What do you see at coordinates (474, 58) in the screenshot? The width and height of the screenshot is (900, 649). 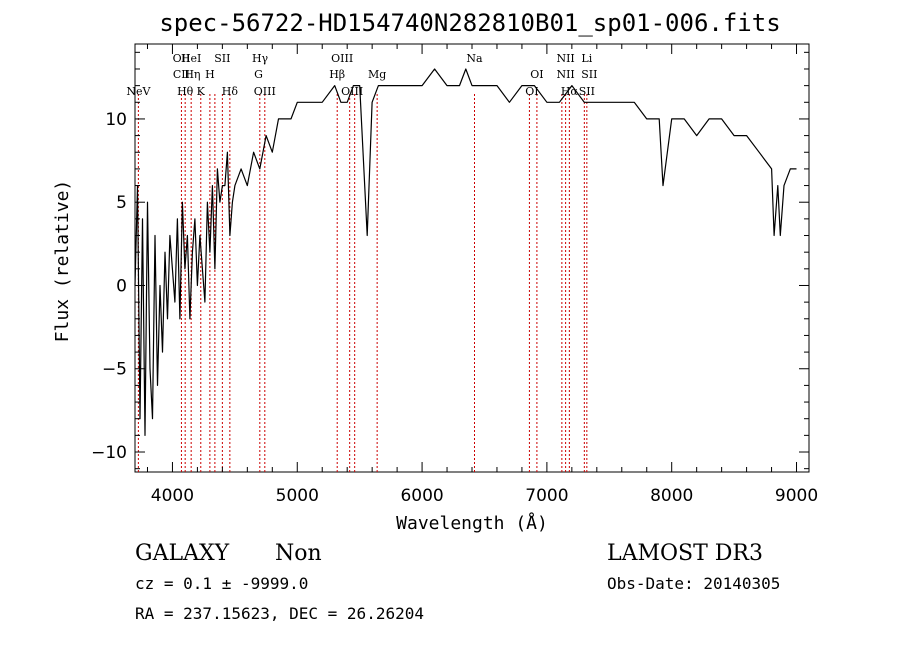 I see `emission-line-label: Na` at bounding box center [474, 58].